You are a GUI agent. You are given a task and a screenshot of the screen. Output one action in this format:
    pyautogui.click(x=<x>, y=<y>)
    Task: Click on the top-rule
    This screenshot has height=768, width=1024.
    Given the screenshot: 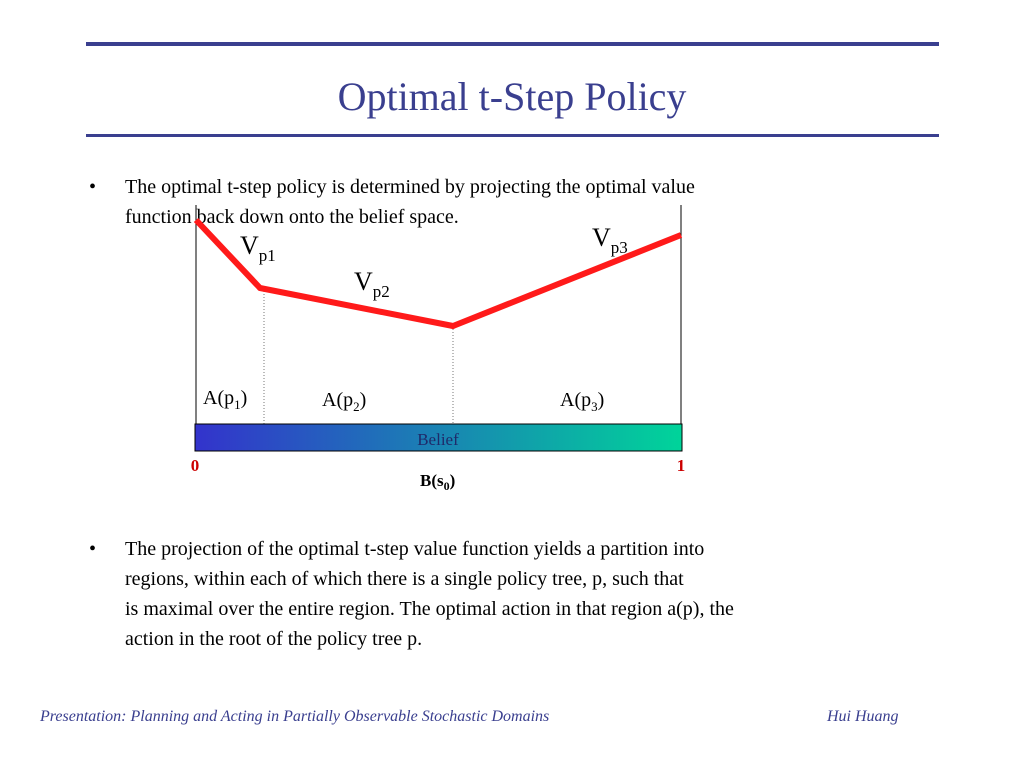 What is the action you would take?
    pyautogui.click(x=512, y=44)
    